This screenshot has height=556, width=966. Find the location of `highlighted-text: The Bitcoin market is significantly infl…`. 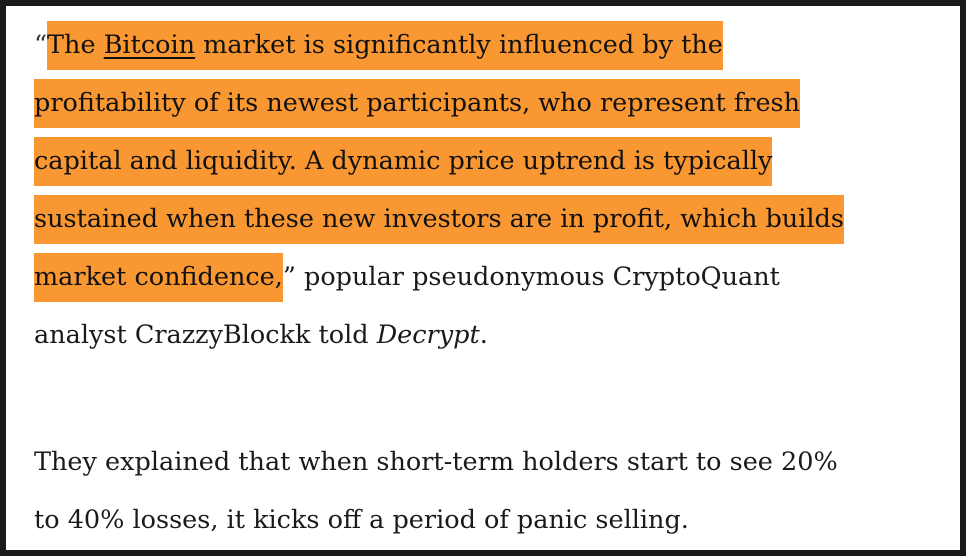

highlighted-text: The Bitcoin market is significantly infl… is located at coordinates (385, 45).